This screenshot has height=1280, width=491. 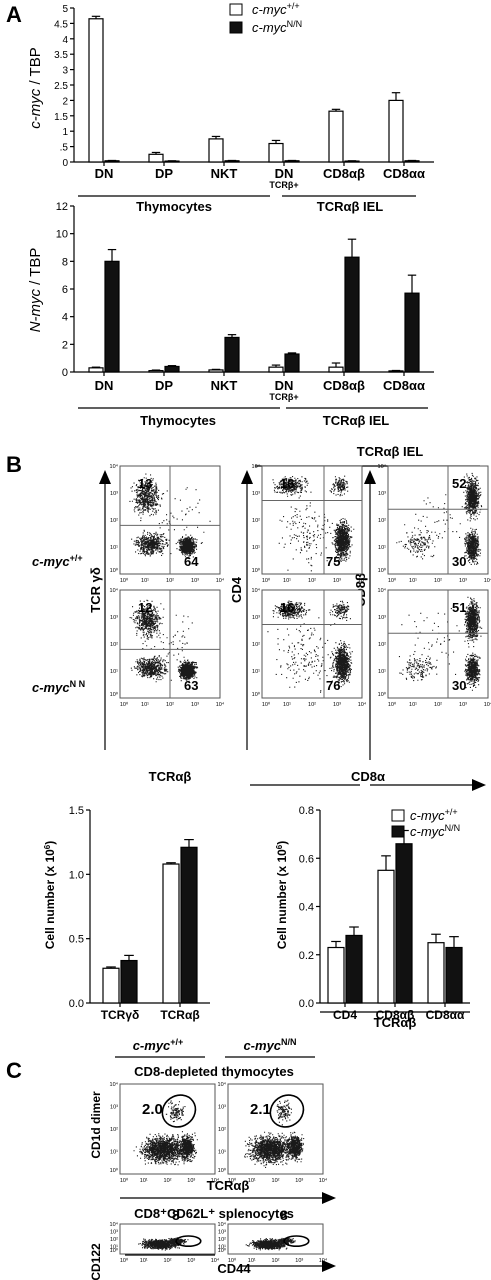 What do you see at coordinates (65, 262) in the screenshot?
I see `y-tick-label: 8` at bounding box center [65, 262].